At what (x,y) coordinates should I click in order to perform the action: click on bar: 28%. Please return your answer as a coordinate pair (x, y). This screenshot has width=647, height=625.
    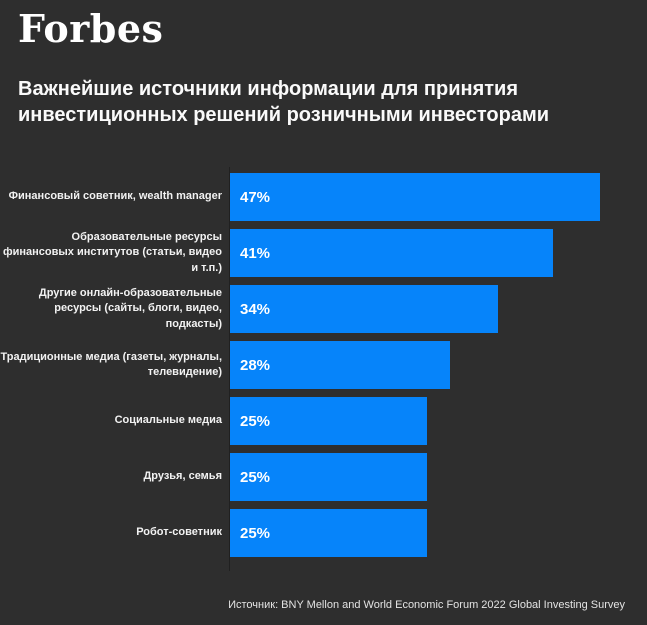
    Looking at the image, I should click on (340, 365).